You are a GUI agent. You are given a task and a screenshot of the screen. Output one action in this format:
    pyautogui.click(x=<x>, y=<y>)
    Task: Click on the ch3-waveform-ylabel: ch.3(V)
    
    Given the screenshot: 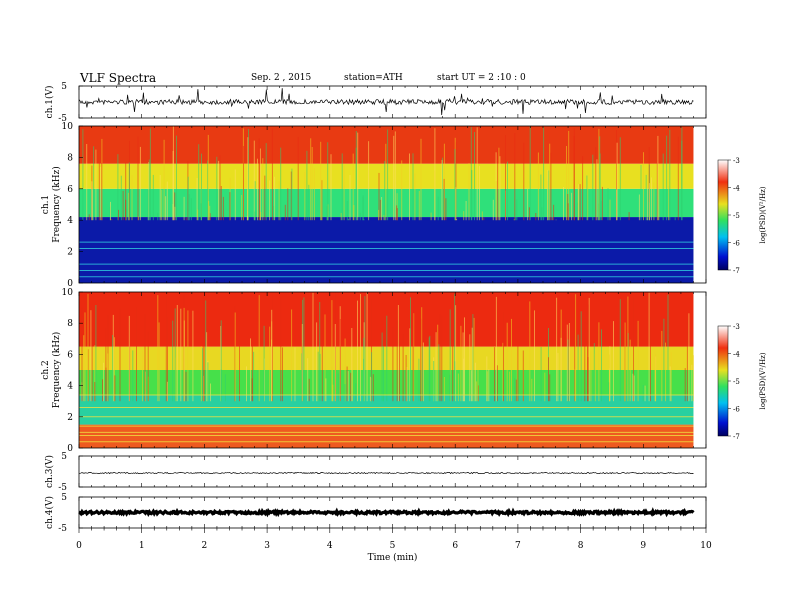 What is the action you would take?
    pyautogui.click(x=49, y=471)
    